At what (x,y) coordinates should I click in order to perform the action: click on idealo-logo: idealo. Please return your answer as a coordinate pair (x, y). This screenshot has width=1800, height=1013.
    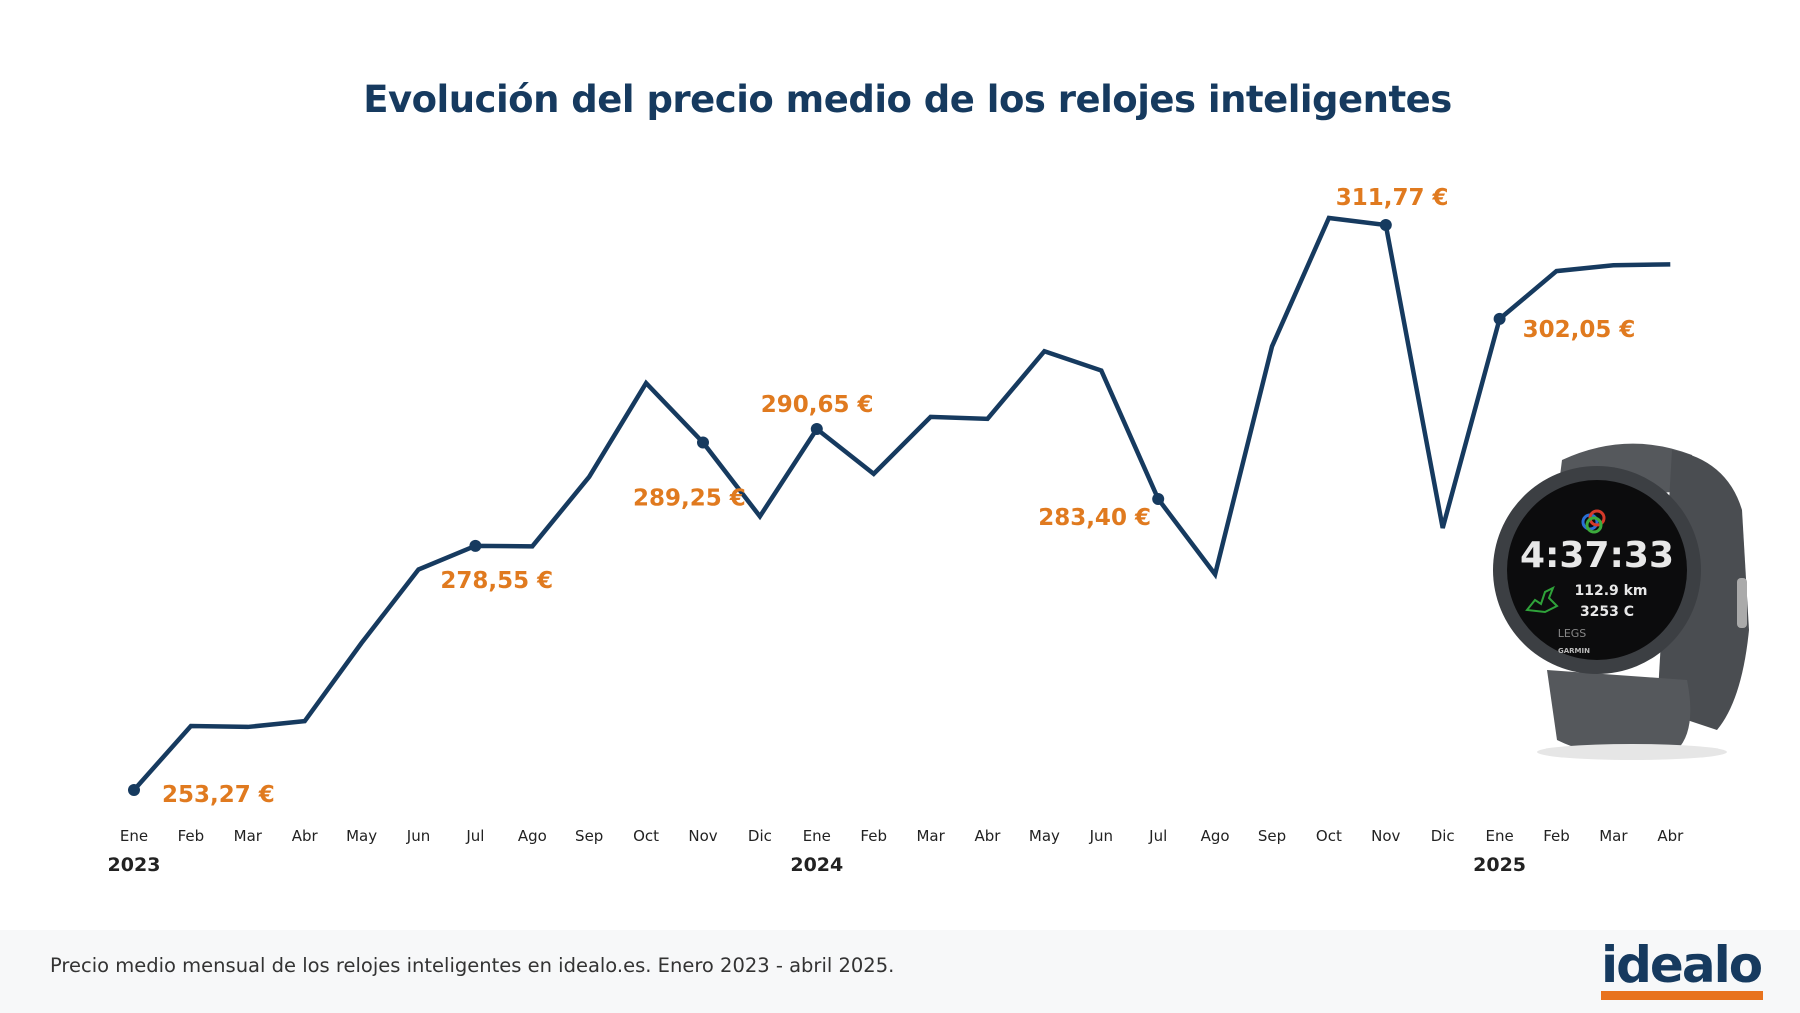
    Looking at the image, I should click on (1682, 968).